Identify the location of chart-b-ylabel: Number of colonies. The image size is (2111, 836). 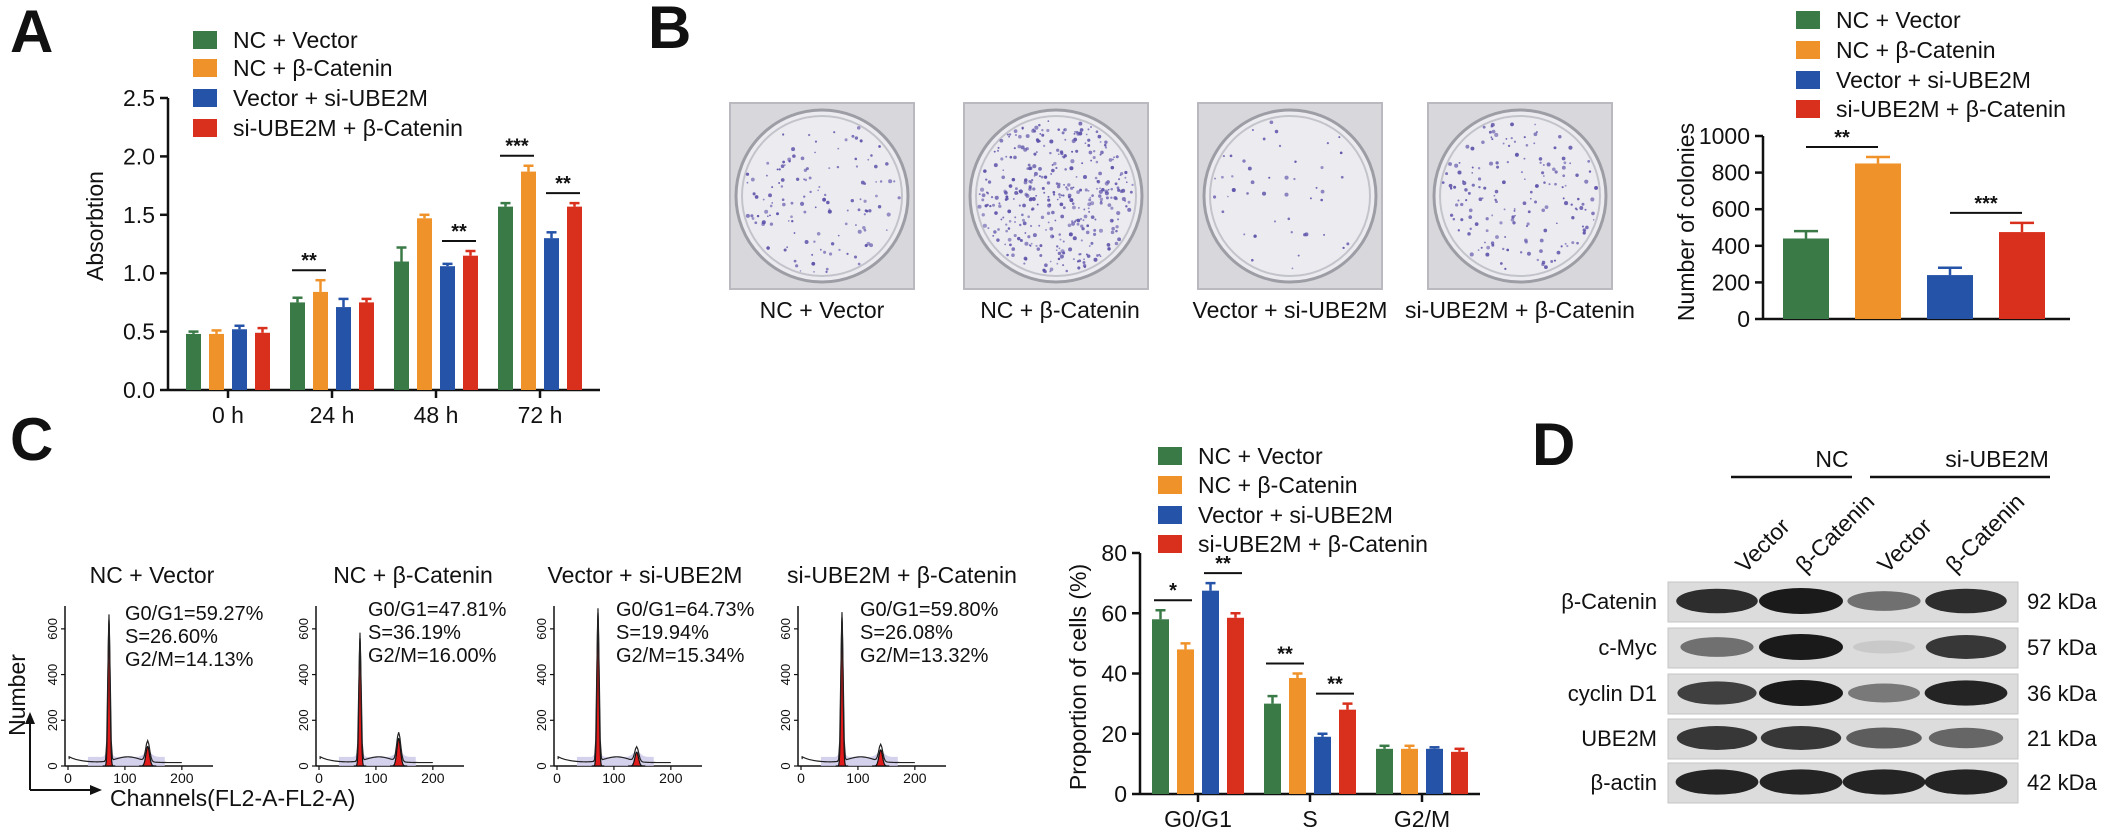
(1686, 222).